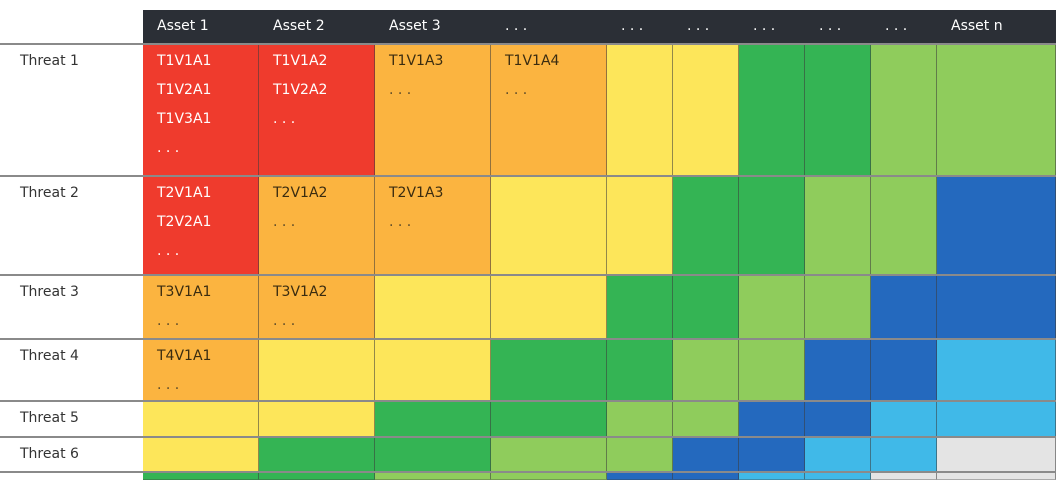 This screenshot has height=480, width=1056. What do you see at coordinates (299, 26) in the screenshot?
I see `asset-header: Asset 2` at bounding box center [299, 26].